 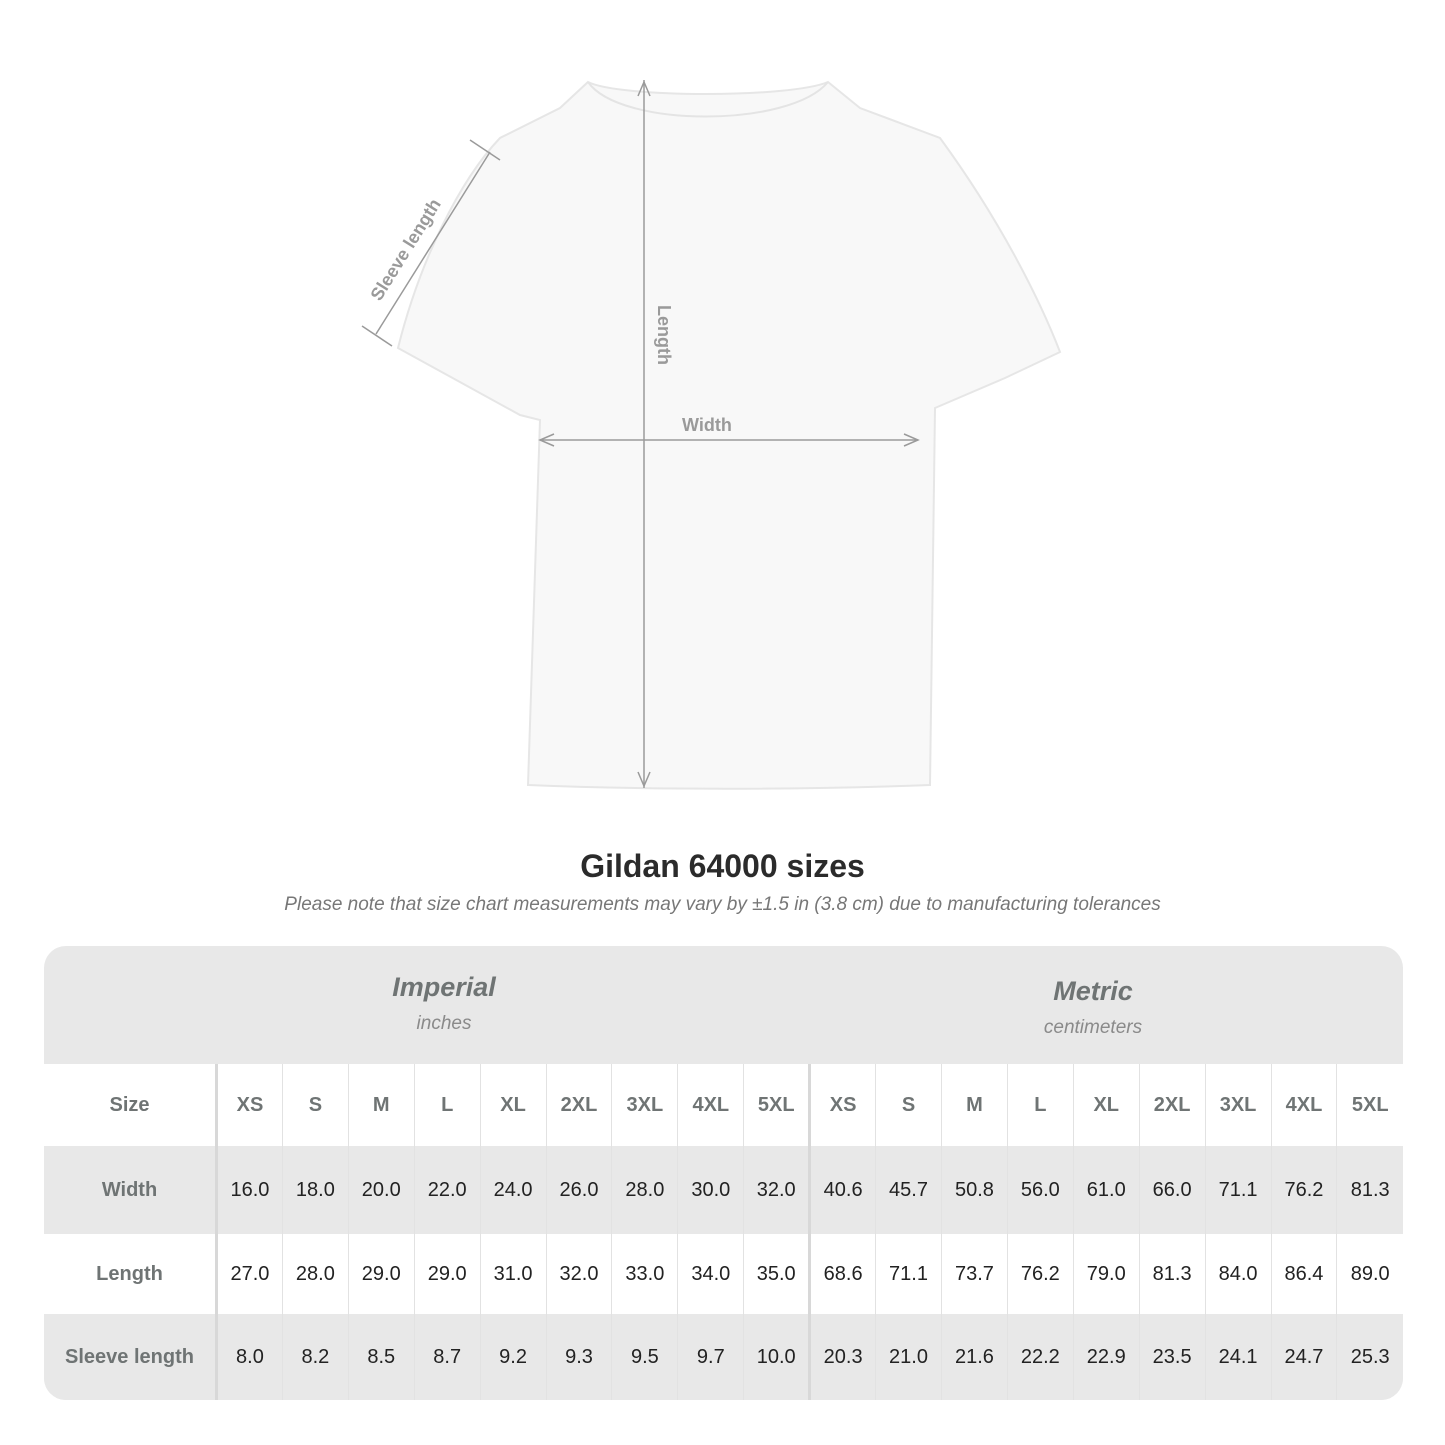 What do you see at coordinates (776, 1357) in the screenshot?
I see `imperial-value: 10.0` at bounding box center [776, 1357].